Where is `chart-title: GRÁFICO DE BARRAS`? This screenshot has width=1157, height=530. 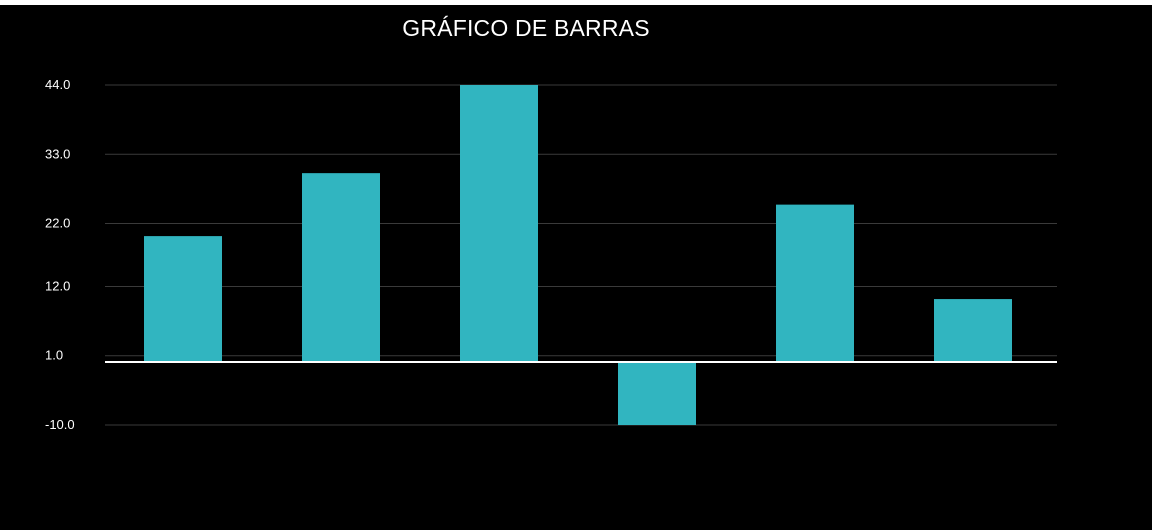
chart-title: GRÁFICO DE BARRAS is located at coordinates (526, 28).